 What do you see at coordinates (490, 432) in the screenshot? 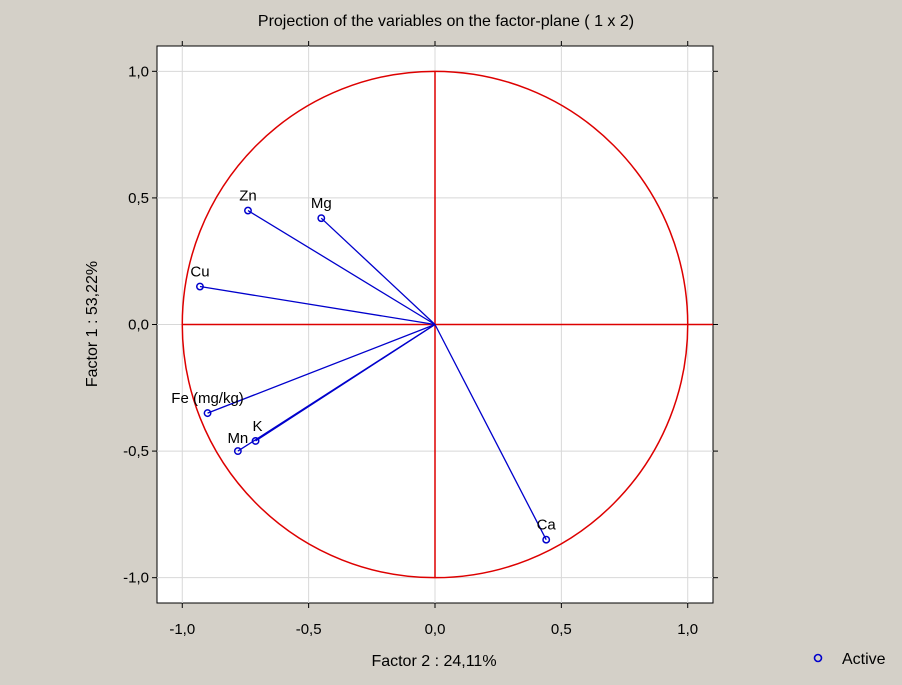
I see `vector-ca` at bounding box center [490, 432].